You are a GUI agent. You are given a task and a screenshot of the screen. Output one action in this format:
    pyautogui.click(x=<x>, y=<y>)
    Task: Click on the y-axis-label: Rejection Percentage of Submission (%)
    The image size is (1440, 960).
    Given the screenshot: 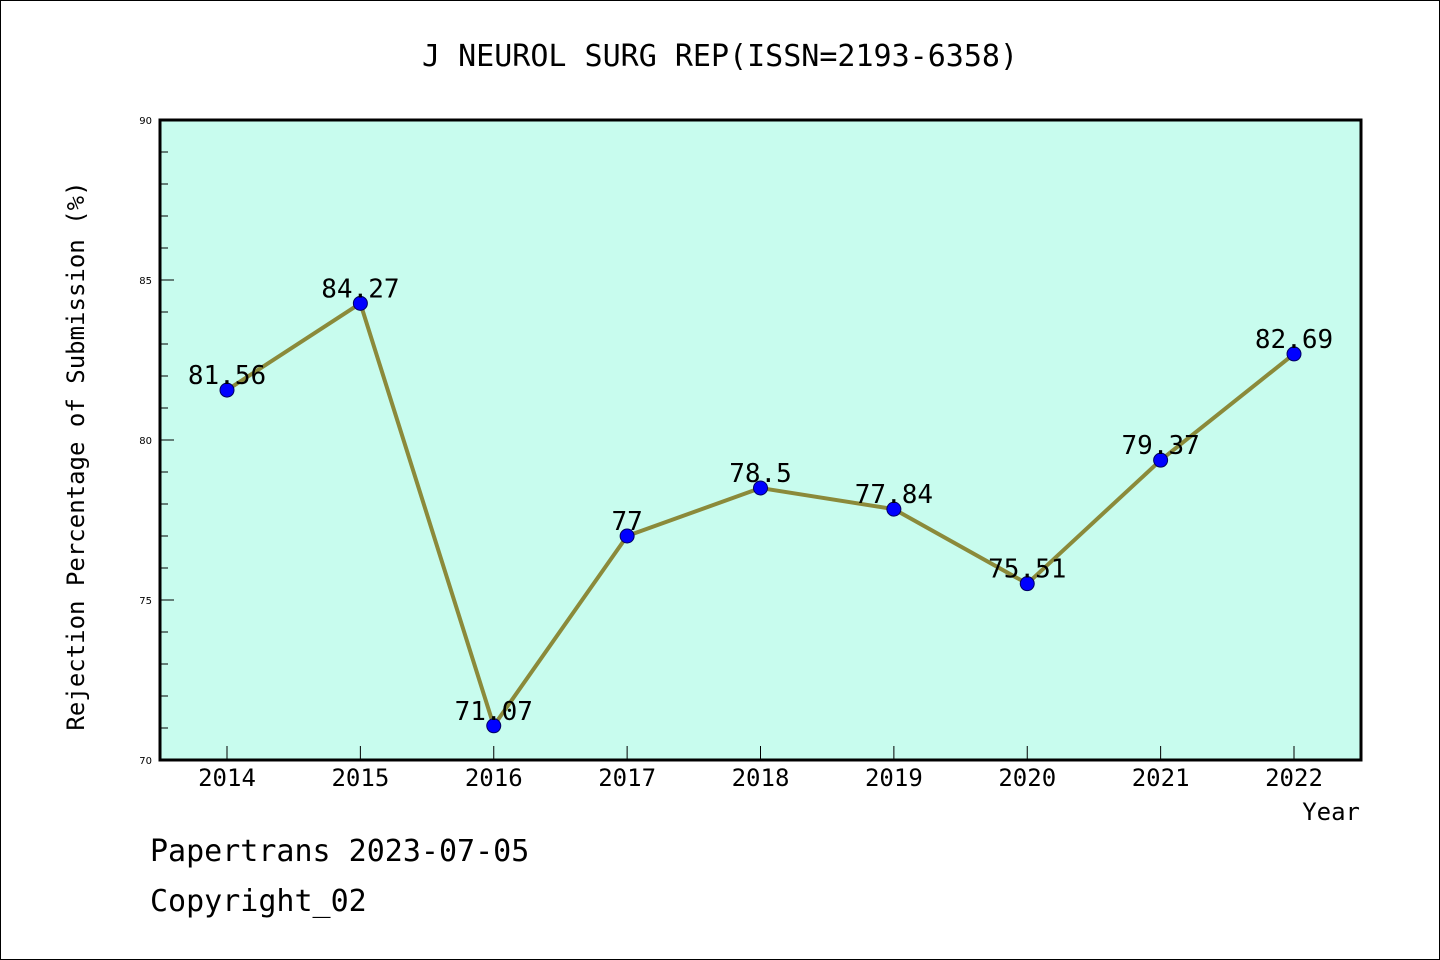 What is the action you would take?
    pyautogui.click(x=76, y=455)
    